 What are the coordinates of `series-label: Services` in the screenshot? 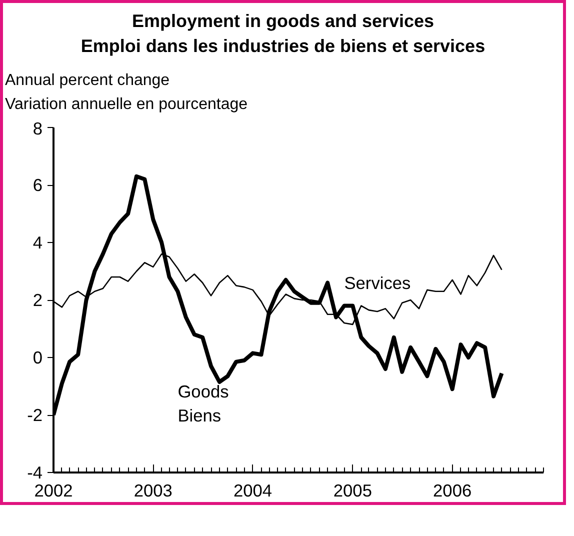 It's located at (378, 283).